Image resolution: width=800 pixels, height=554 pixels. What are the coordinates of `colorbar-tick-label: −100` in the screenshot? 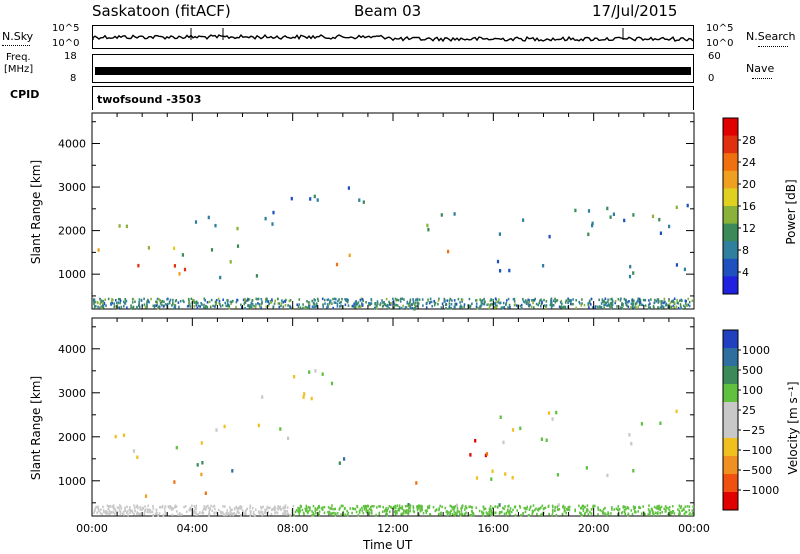 It's located at (757, 450).